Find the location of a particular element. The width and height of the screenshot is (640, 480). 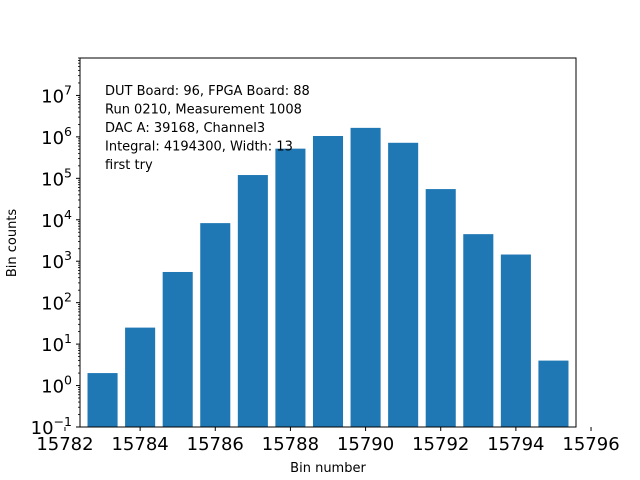

y-axis-label: Bin counts is located at coordinates (12, 243).